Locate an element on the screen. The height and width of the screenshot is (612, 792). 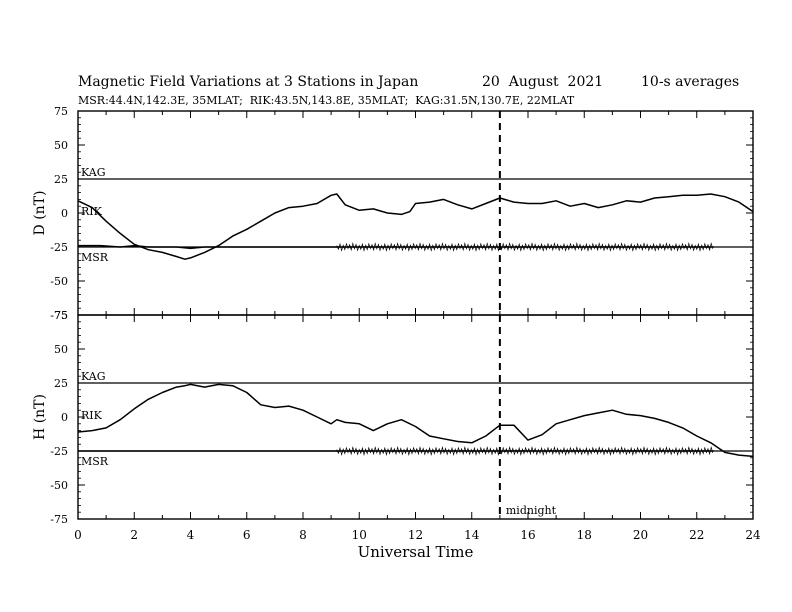
y-tick-label-h: 50 is located at coordinates (61, 349).